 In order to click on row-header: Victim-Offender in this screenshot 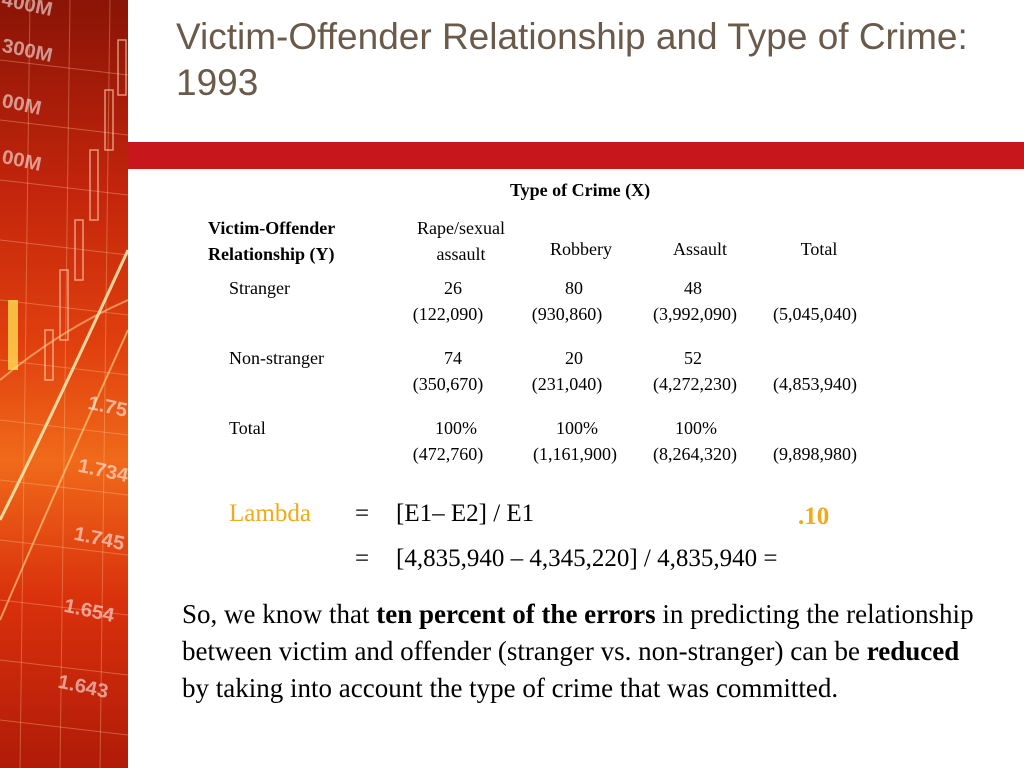, I will do `click(272, 228)`.